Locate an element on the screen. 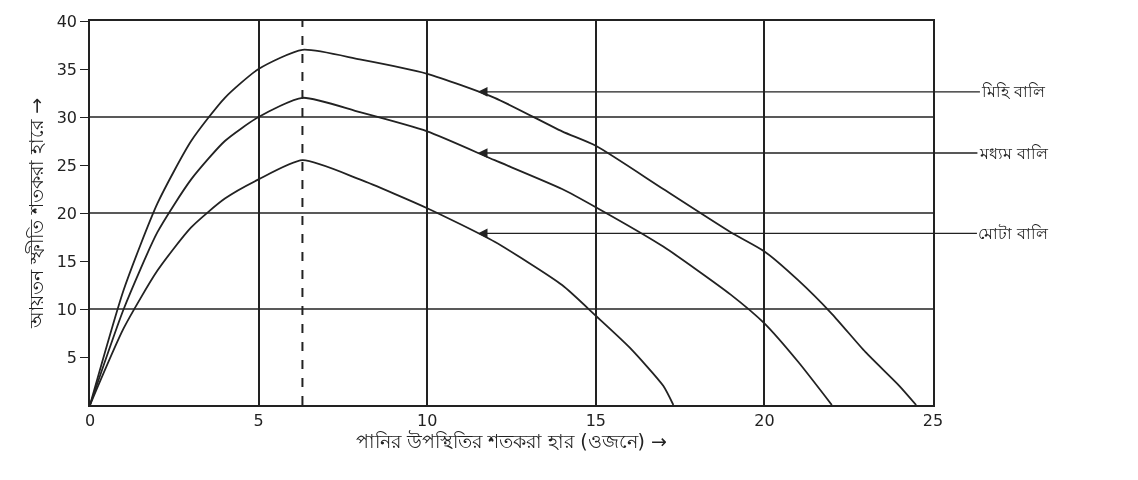  y-tick-label: 10 is located at coordinates (67, 309).